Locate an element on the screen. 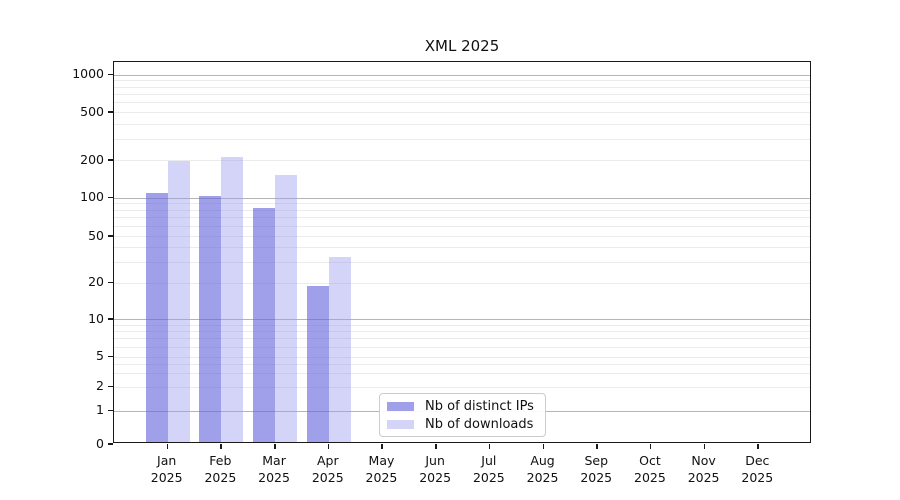  y-tick-label-20: 20 is located at coordinates (96, 281).